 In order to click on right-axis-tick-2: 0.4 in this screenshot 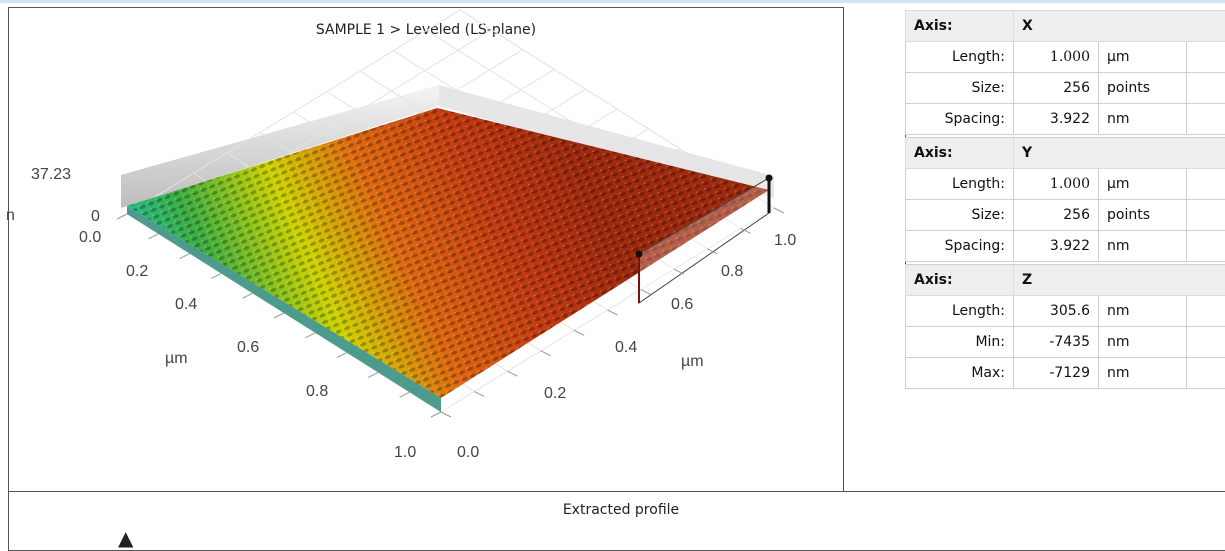, I will do `click(626, 348)`.